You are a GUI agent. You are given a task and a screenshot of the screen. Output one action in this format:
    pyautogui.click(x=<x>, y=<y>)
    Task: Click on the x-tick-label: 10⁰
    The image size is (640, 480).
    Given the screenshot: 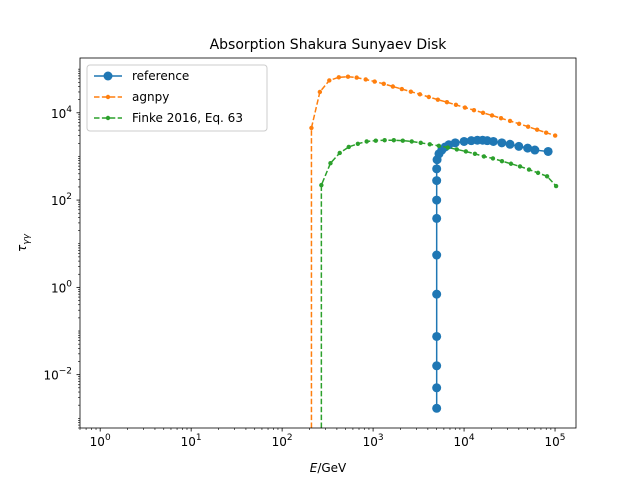 What is the action you would take?
    pyautogui.click(x=100, y=441)
    